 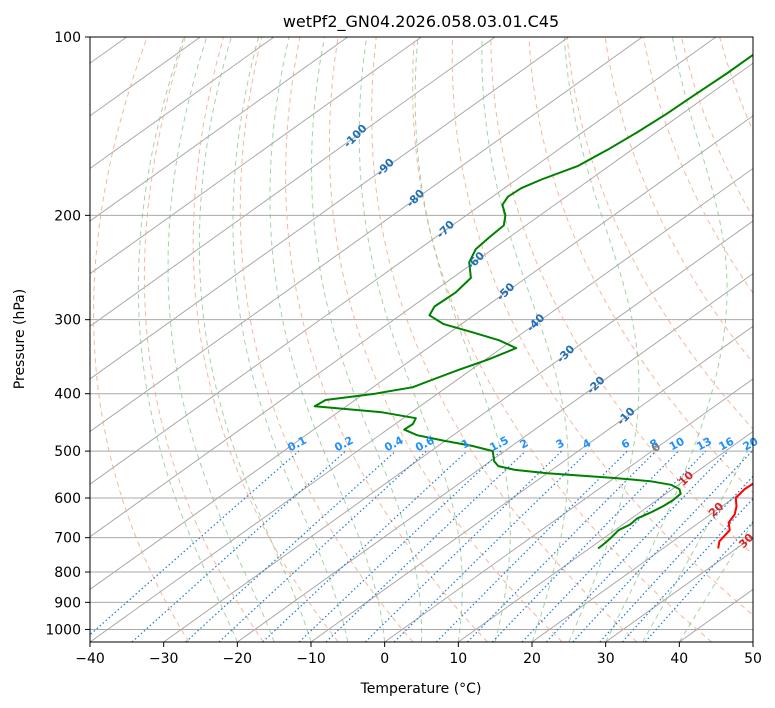 I want to click on x-tick-label: −30, so click(x=164, y=659).